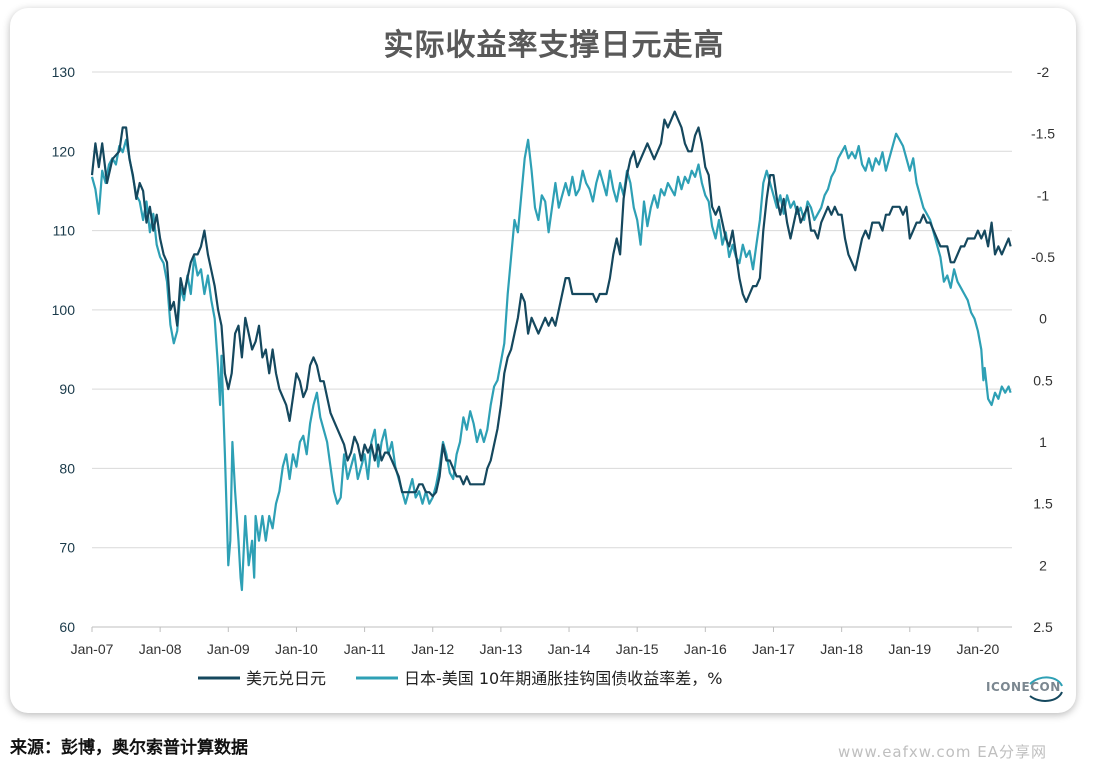  Describe the element at coordinates (92, 649) in the screenshot. I see `x-tick-label: Jan-07` at that location.